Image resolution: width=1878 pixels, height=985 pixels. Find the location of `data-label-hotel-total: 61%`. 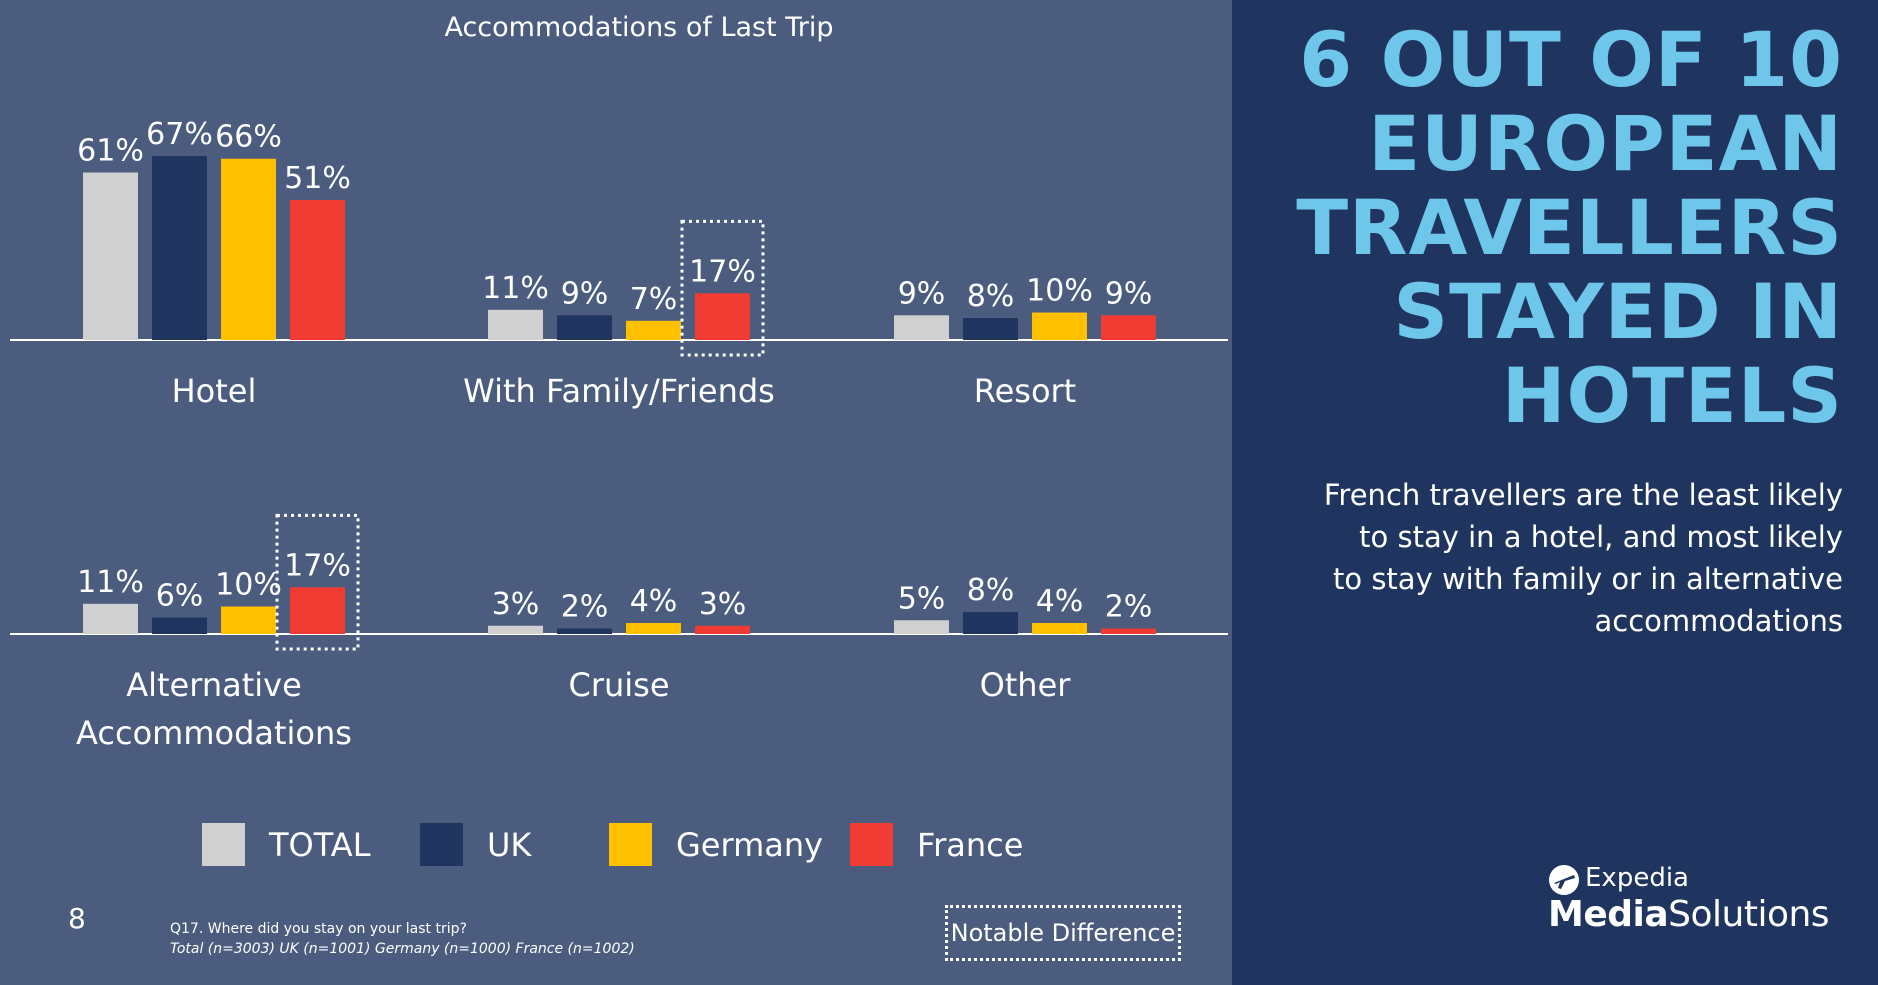

data-label-hotel-total: 61% is located at coordinates (110, 150).